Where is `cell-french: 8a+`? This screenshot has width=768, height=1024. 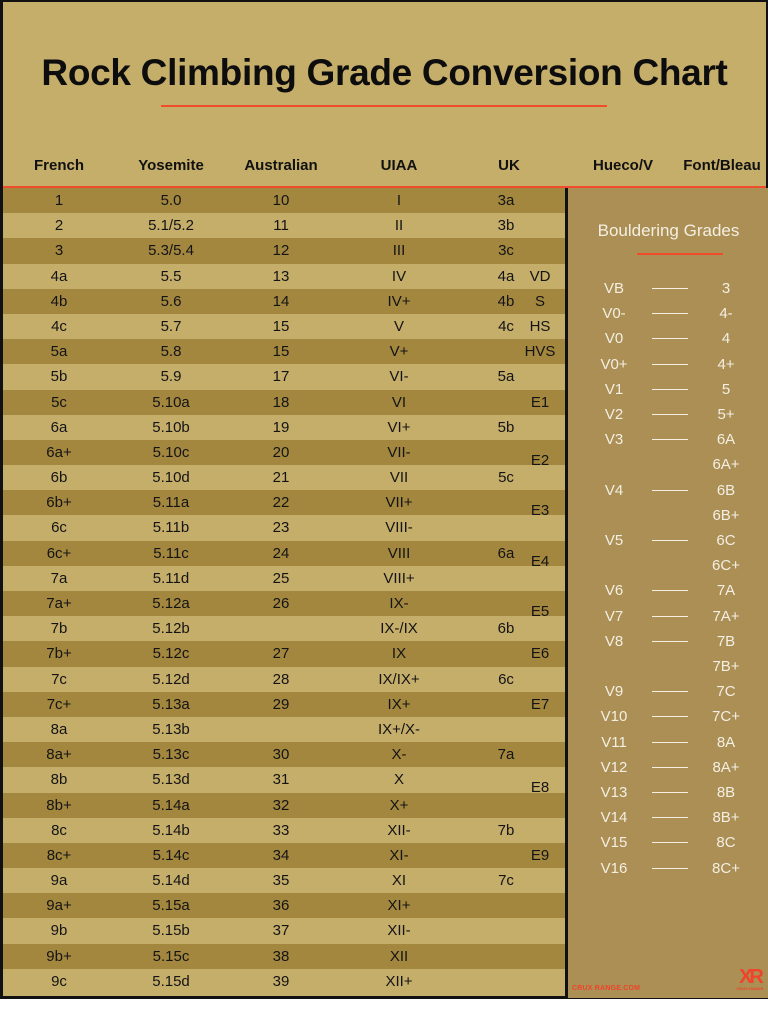 cell-french: 8a+ is located at coordinates (59, 755).